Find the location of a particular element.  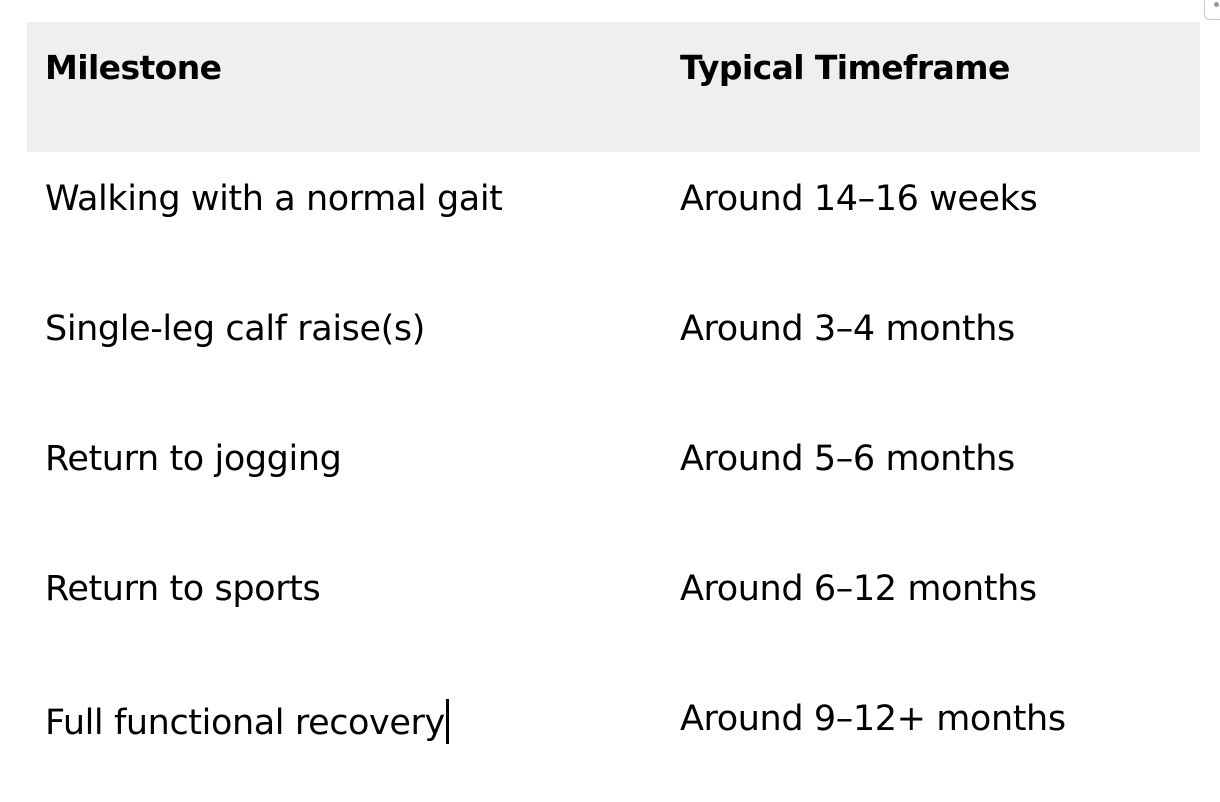

table-options-handle-icon is located at coordinates (1212, 10).